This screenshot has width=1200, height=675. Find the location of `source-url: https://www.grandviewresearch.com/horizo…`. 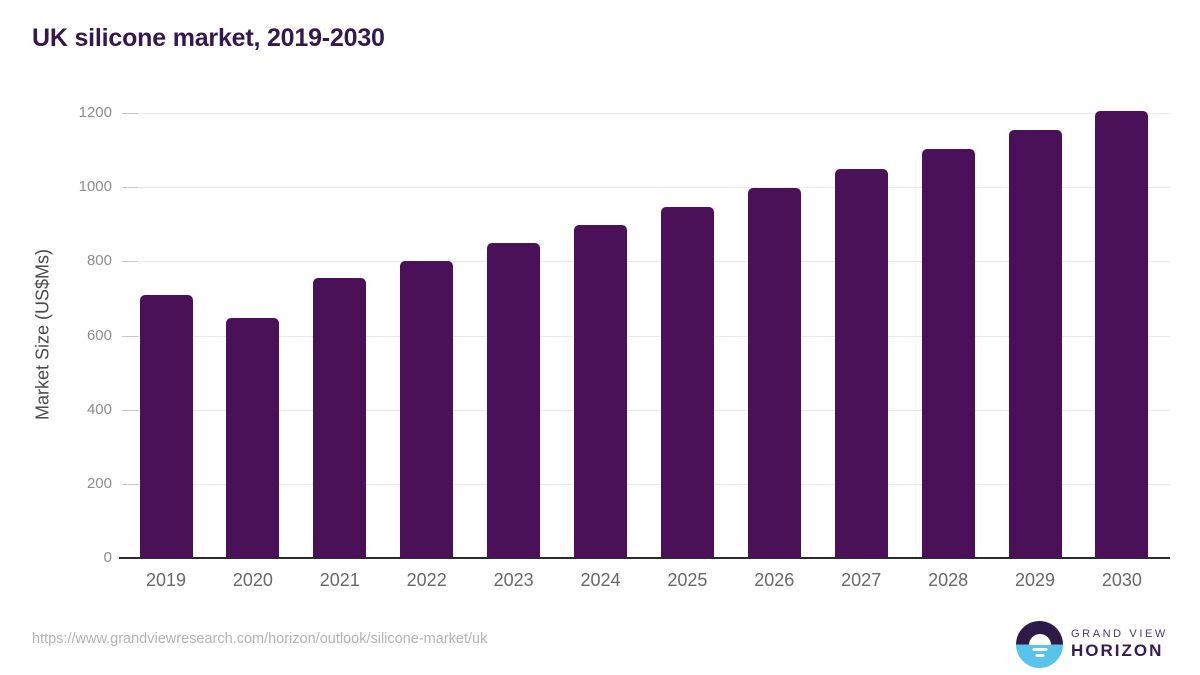

source-url: https://www.grandviewresearch.com/horizo… is located at coordinates (260, 639).